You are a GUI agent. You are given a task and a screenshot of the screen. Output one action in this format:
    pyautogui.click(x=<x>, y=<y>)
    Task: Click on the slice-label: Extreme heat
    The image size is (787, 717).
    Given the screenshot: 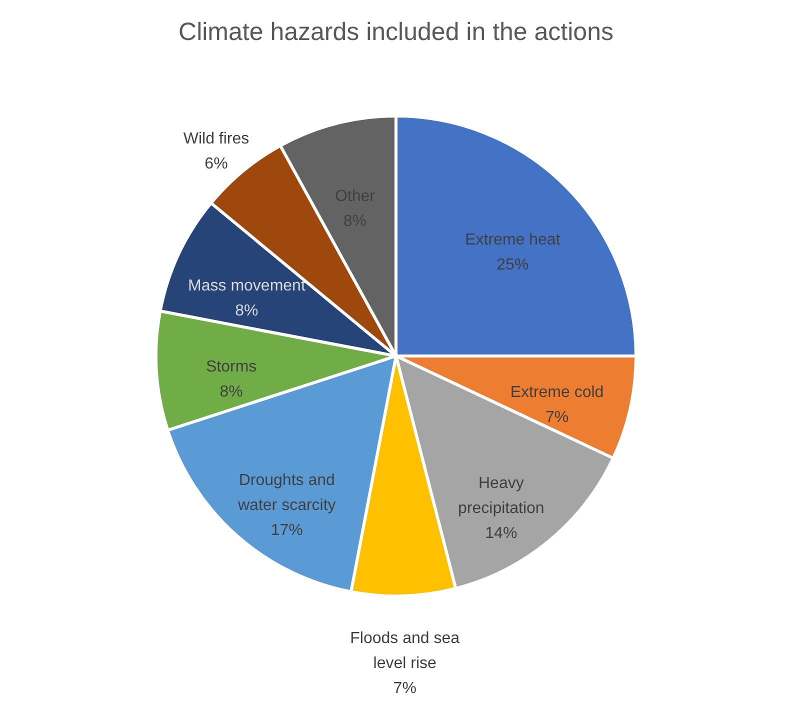 What is the action you would take?
    pyautogui.click(x=513, y=239)
    